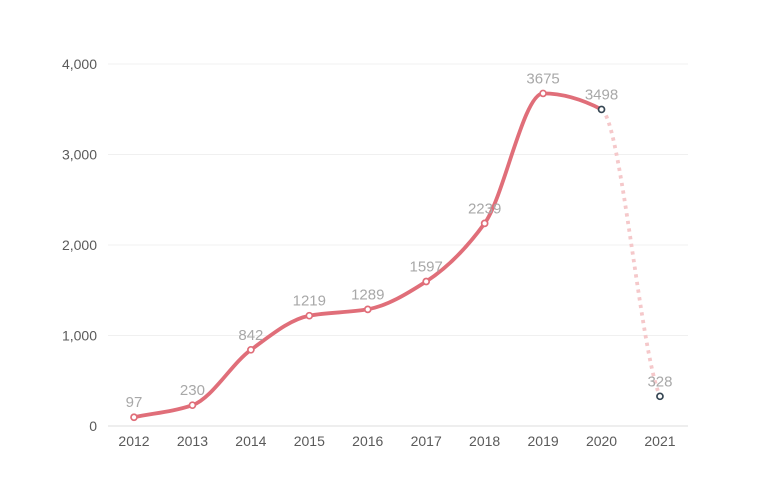 The width and height of the screenshot is (774, 494). Describe the element at coordinates (426, 266) in the screenshot. I see `data-label-2017: 1597` at that location.